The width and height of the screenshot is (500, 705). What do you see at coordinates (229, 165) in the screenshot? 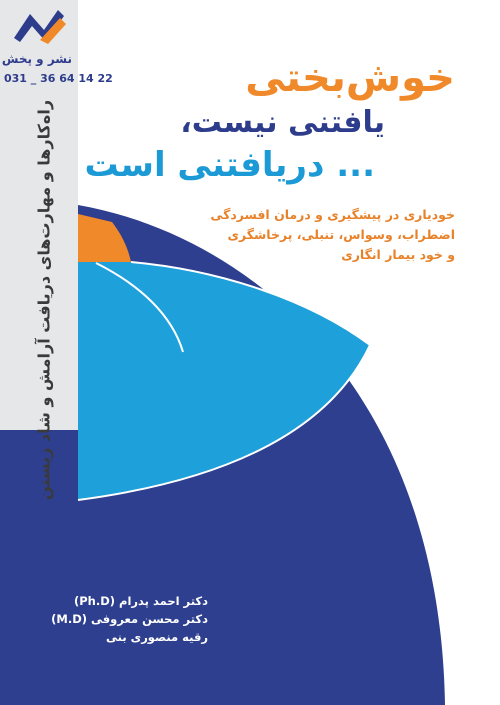
I see `title: ... دریافتنی است` at bounding box center [229, 165].